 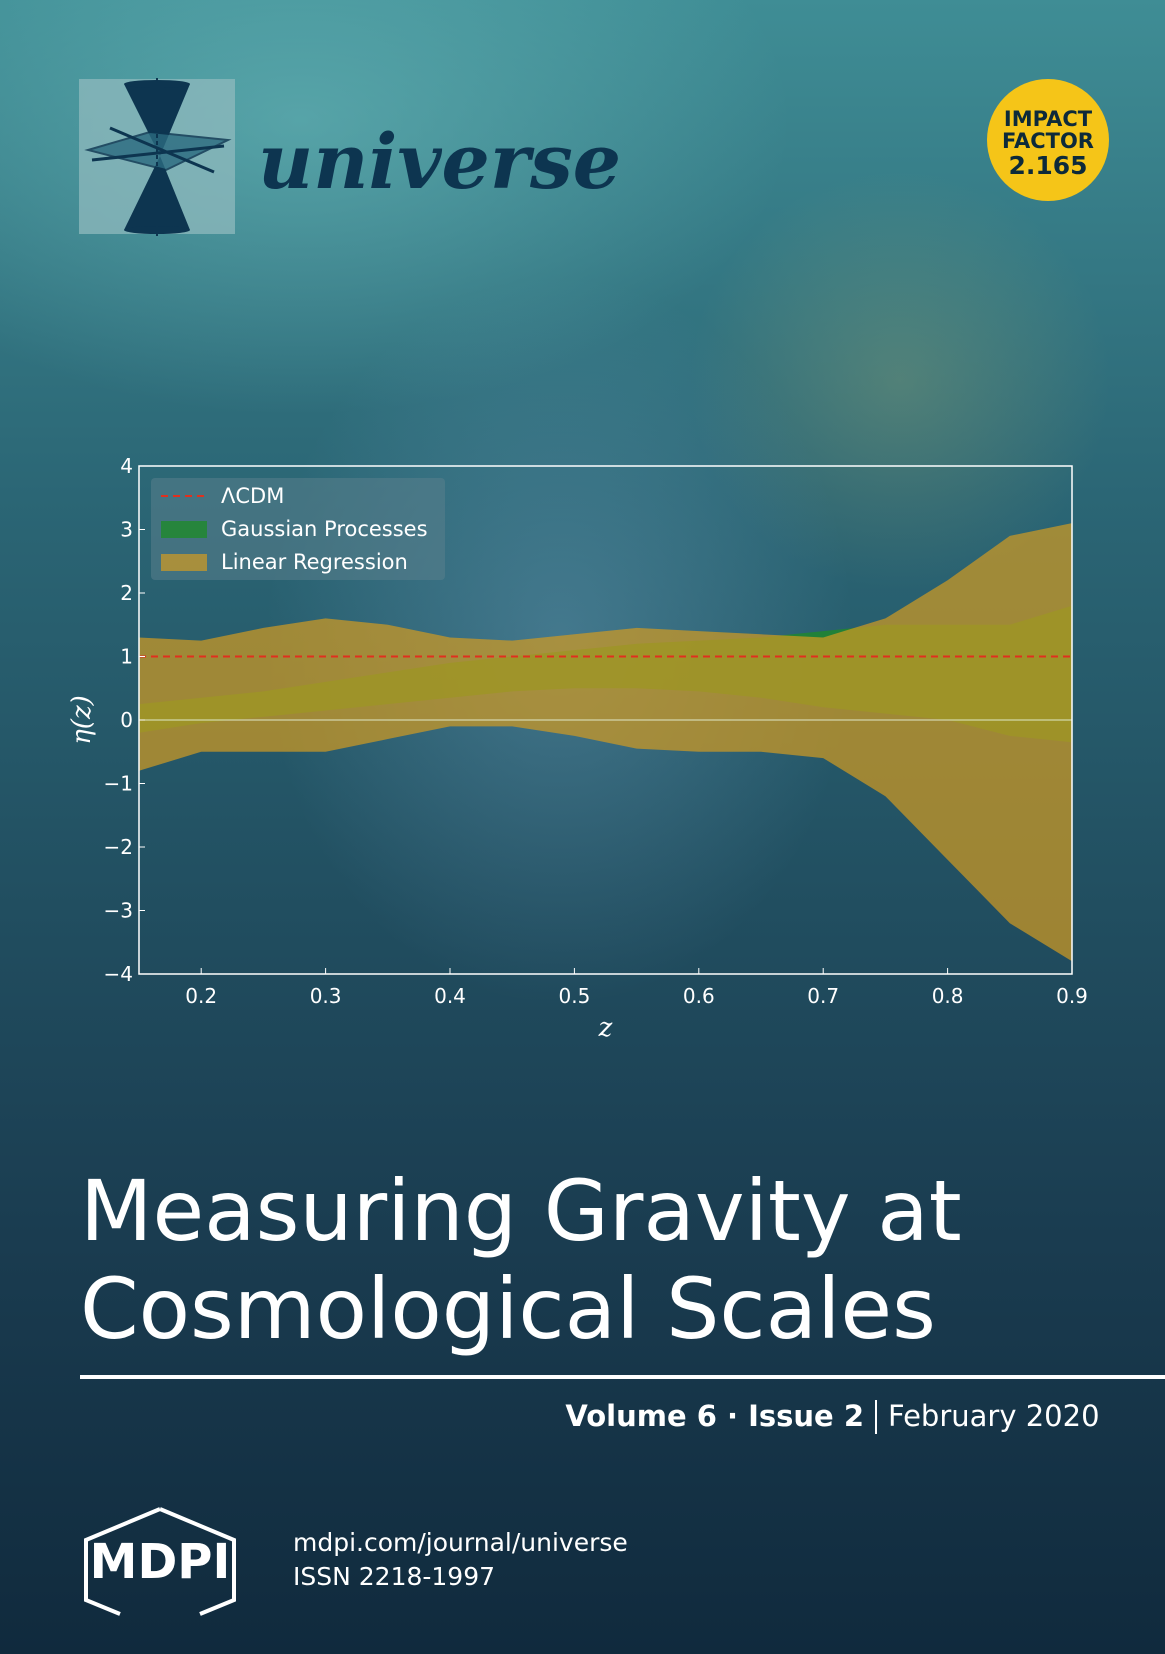 What do you see at coordinates (394, 1576) in the screenshot?
I see `issn: ISSN 2218-1997` at bounding box center [394, 1576].